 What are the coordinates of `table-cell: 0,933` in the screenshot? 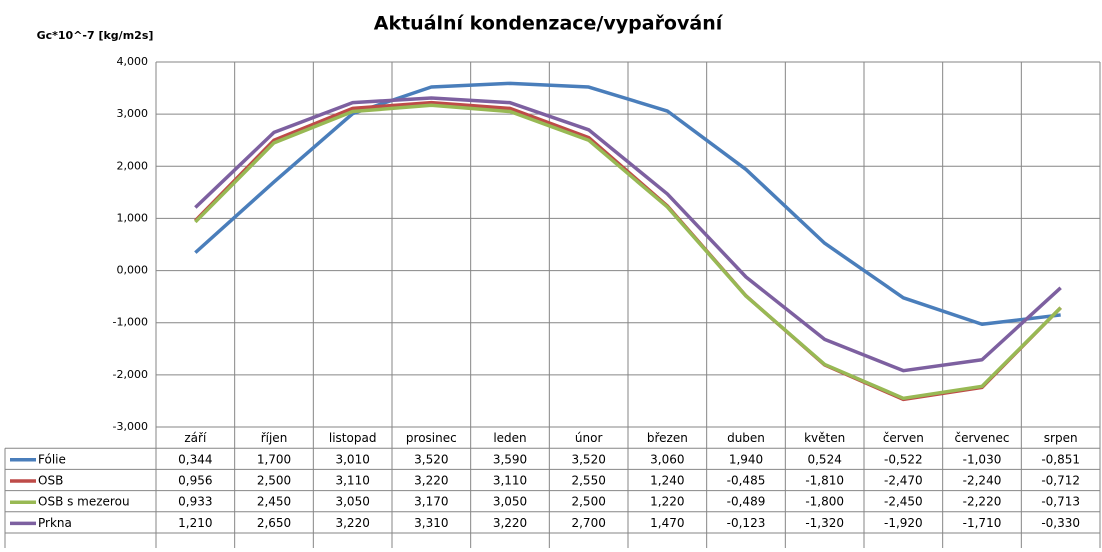 It's located at (195, 502).